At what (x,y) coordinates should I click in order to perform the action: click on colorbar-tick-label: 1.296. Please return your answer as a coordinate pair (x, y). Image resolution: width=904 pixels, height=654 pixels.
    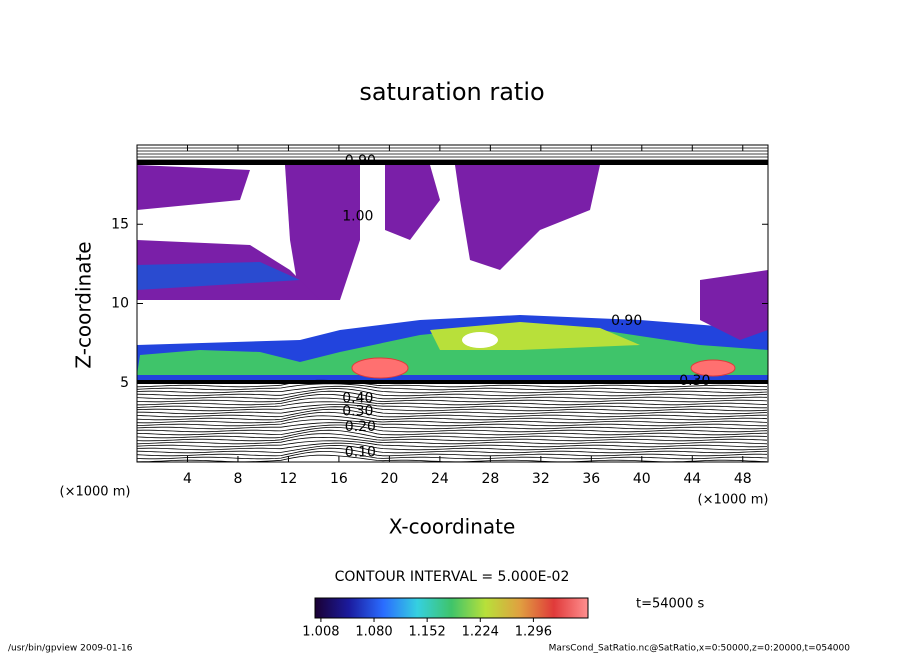
    Looking at the image, I should click on (533, 632).